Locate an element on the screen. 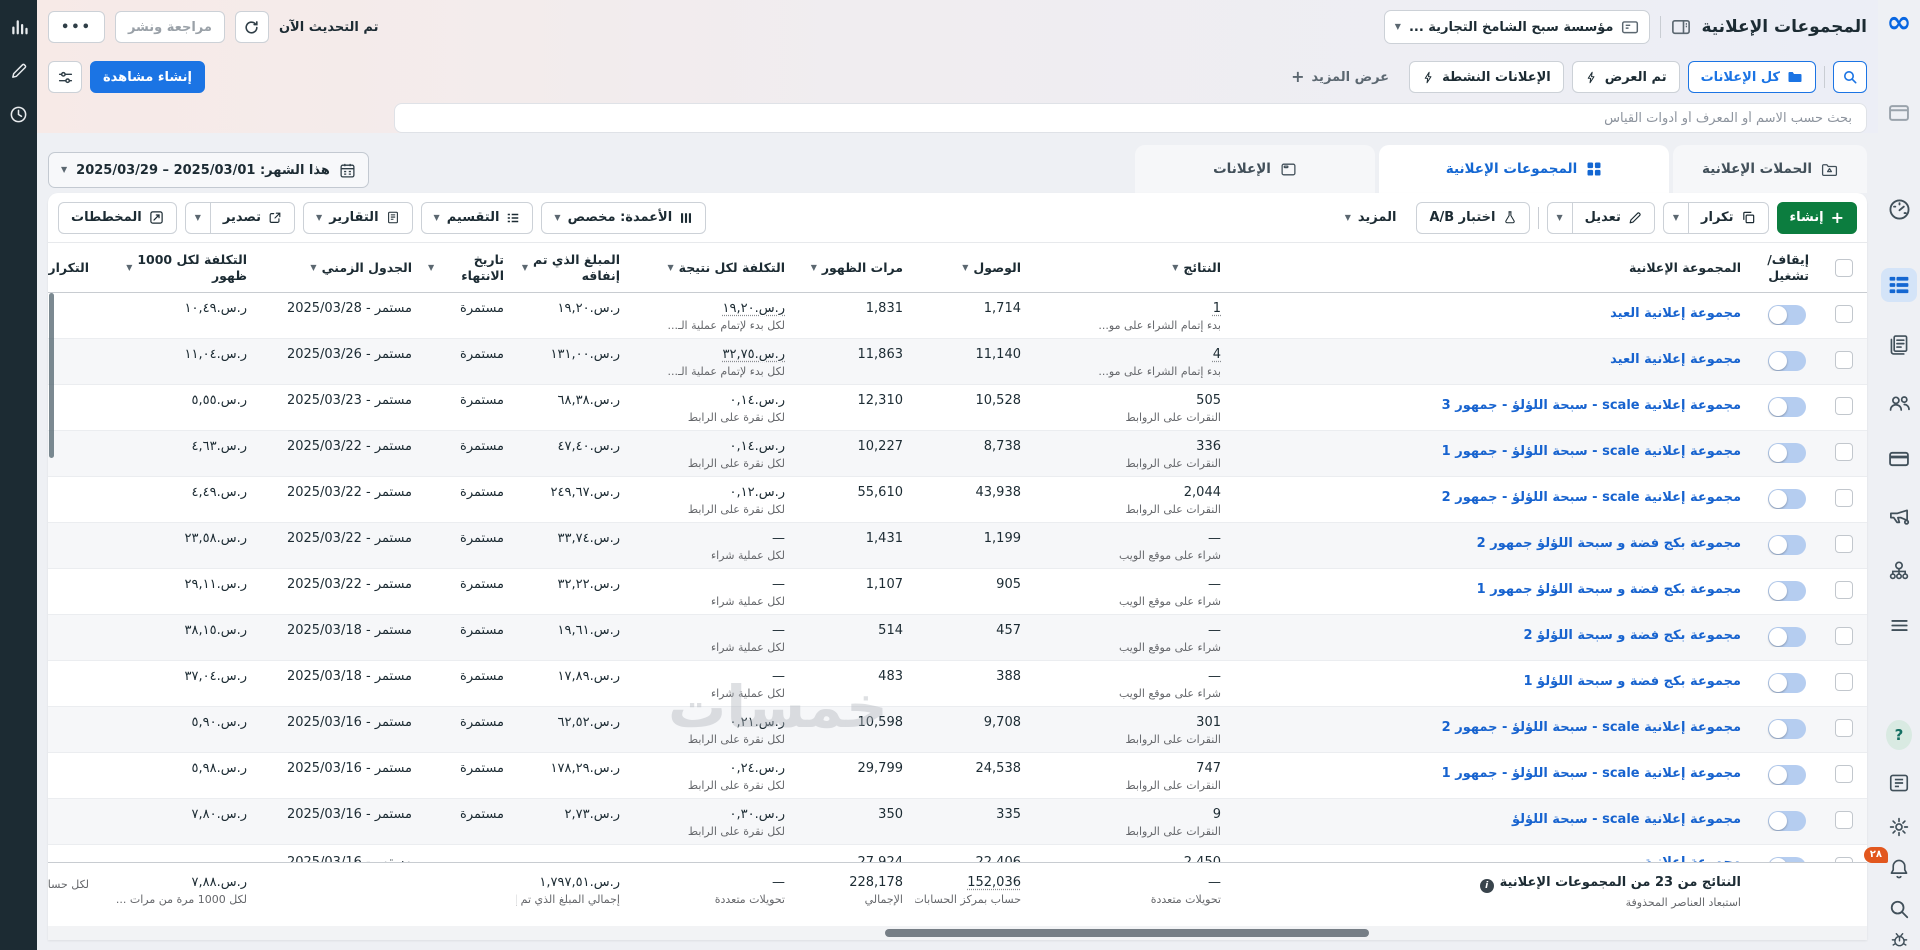 This screenshot has width=1920, height=950. header-cpm: التكلفة لكل 1000 ظهور ▼ is located at coordinates (186, 267).